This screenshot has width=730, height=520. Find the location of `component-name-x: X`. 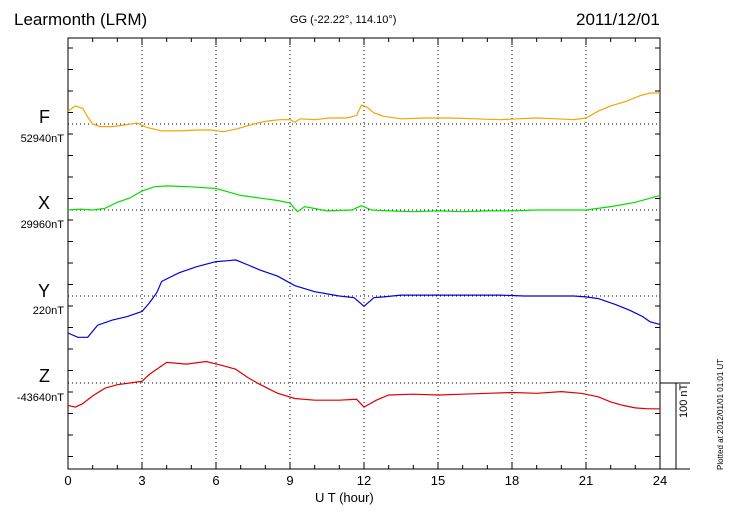

component-name-x: X is located at coordinates (43, 203).